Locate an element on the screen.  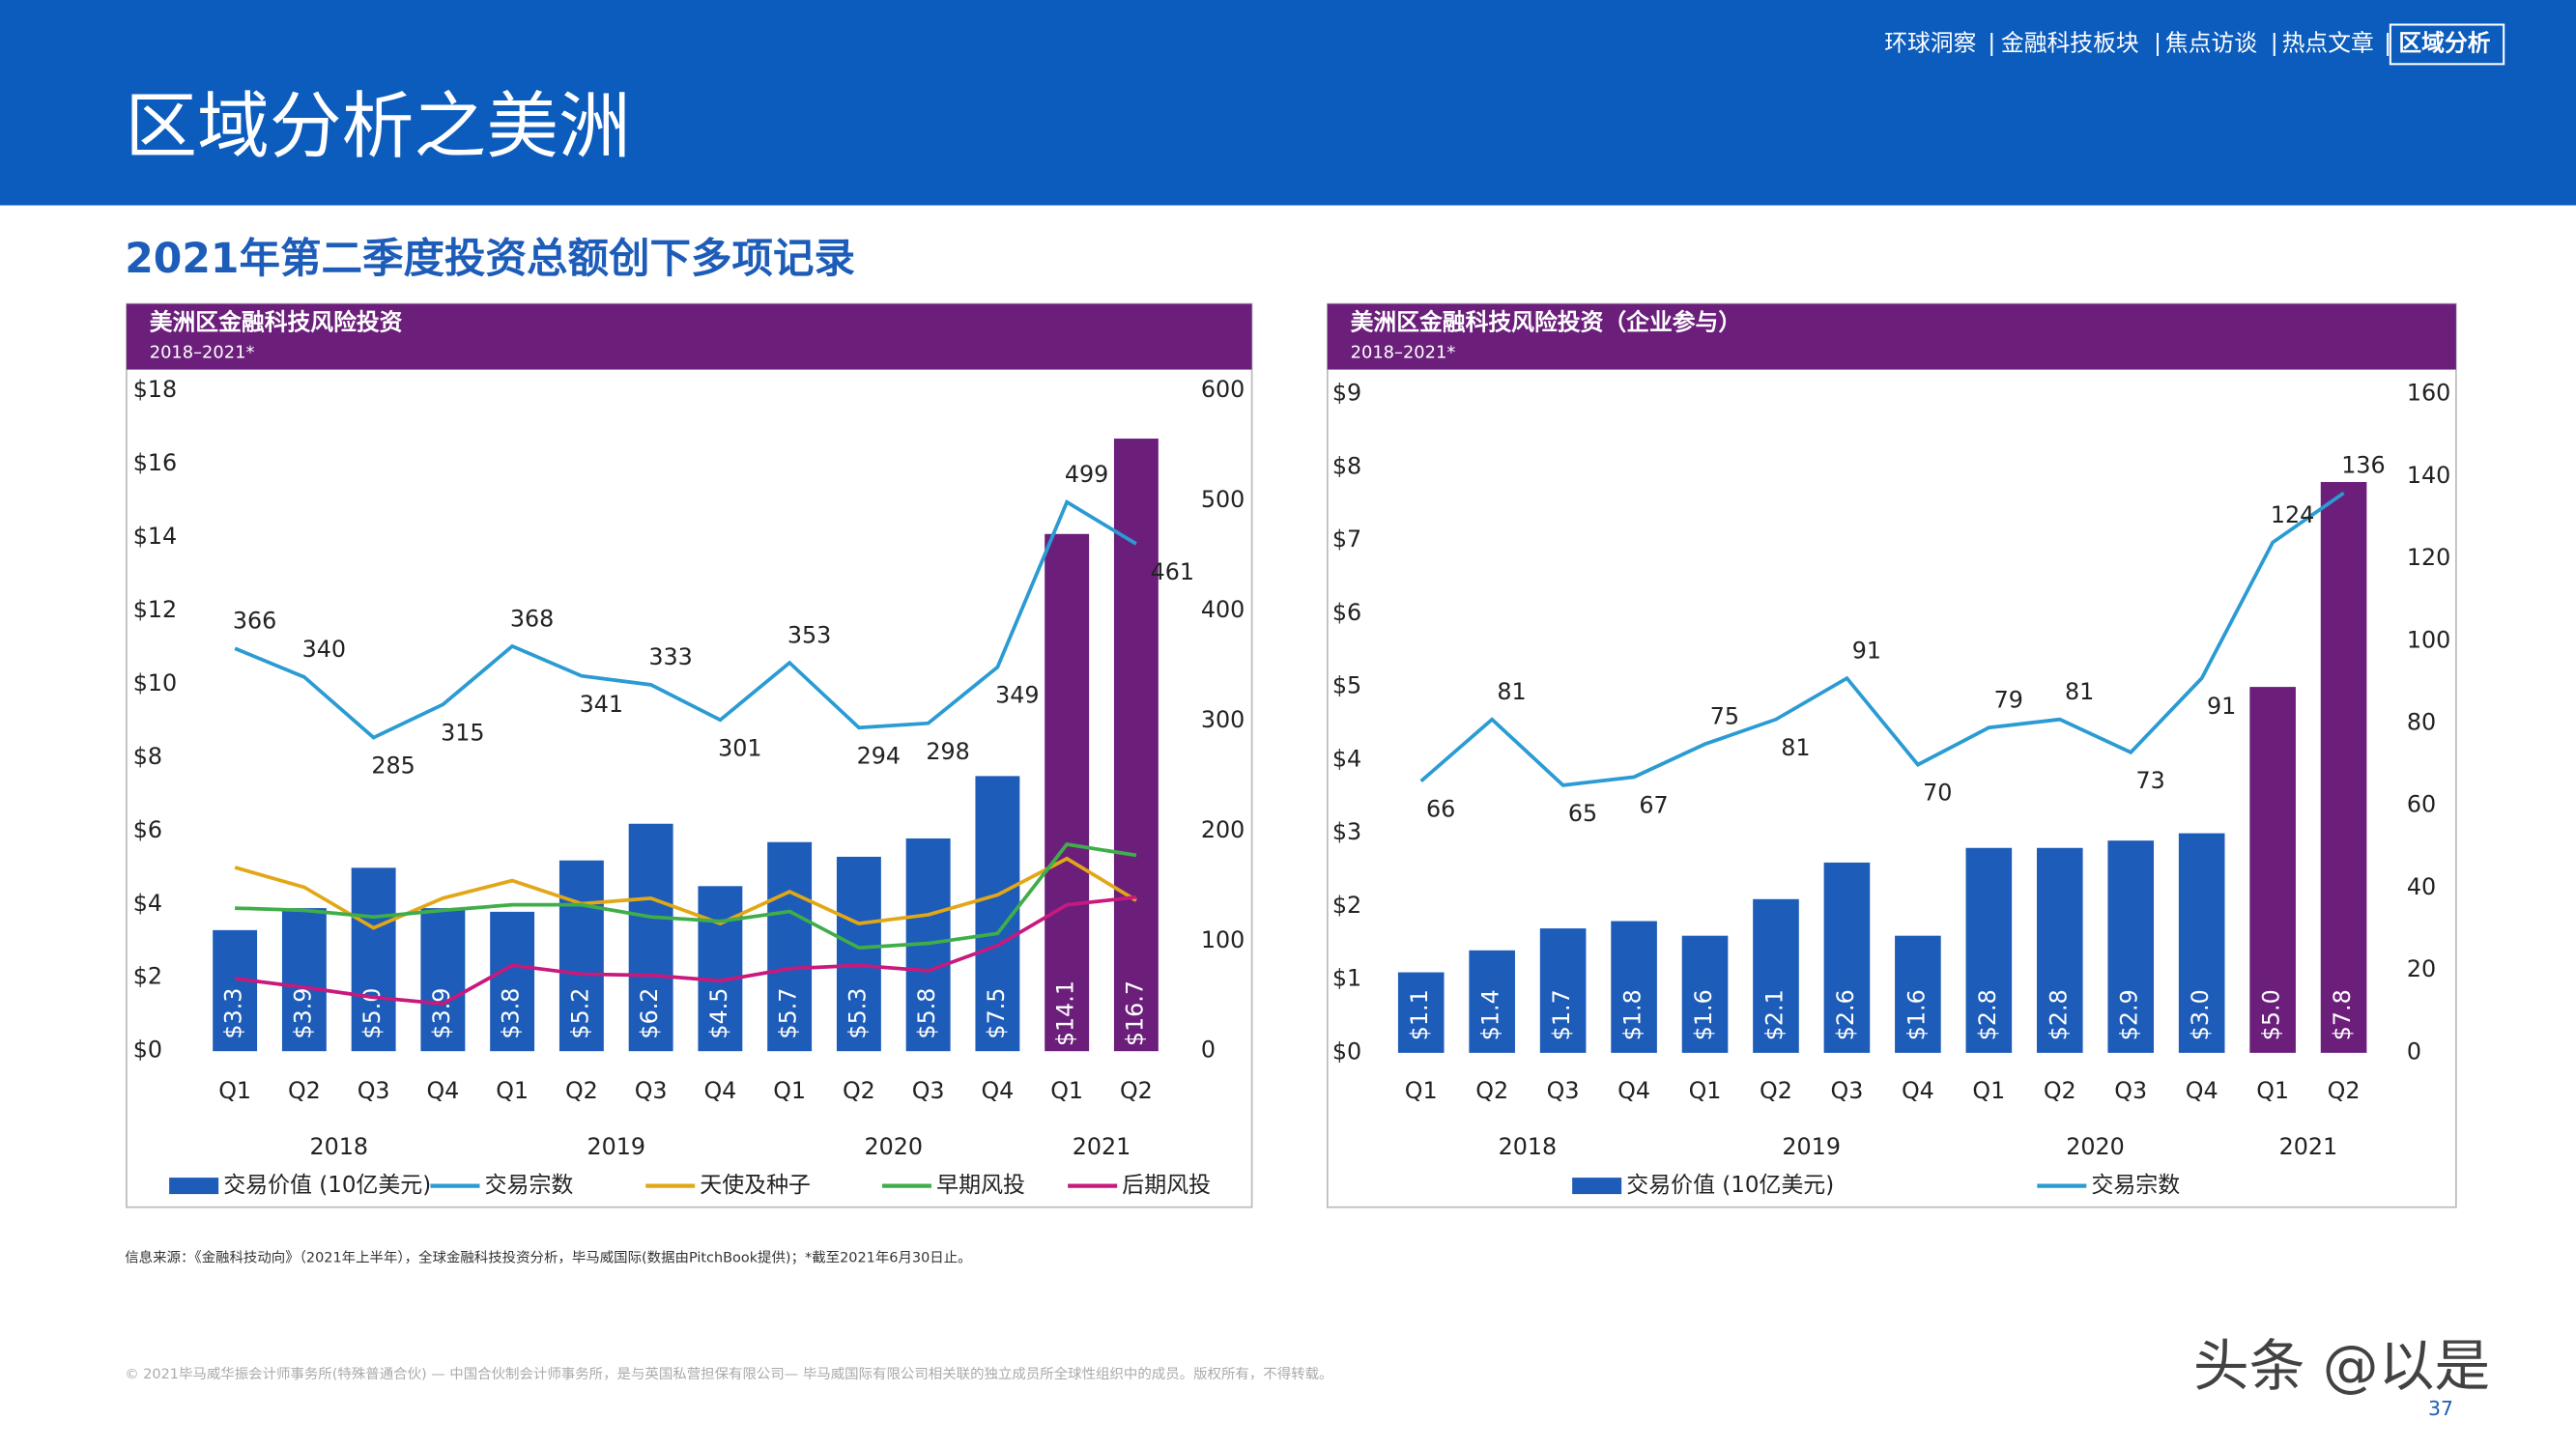
legend-label: 交易宗数 is located at coordinates (530, 1185).